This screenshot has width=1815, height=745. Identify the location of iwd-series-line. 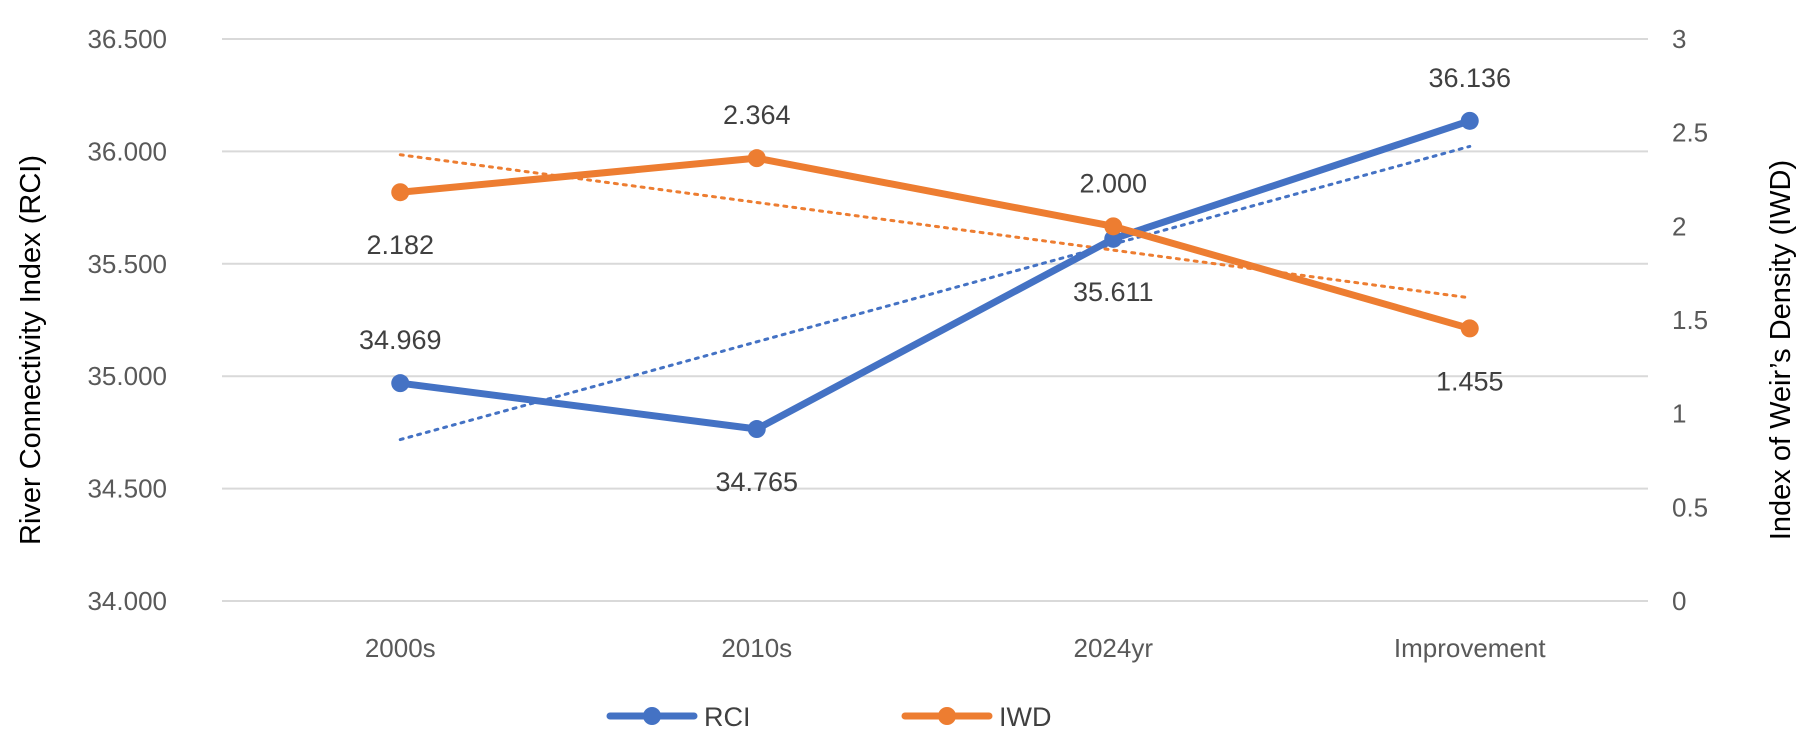
(935, 243).